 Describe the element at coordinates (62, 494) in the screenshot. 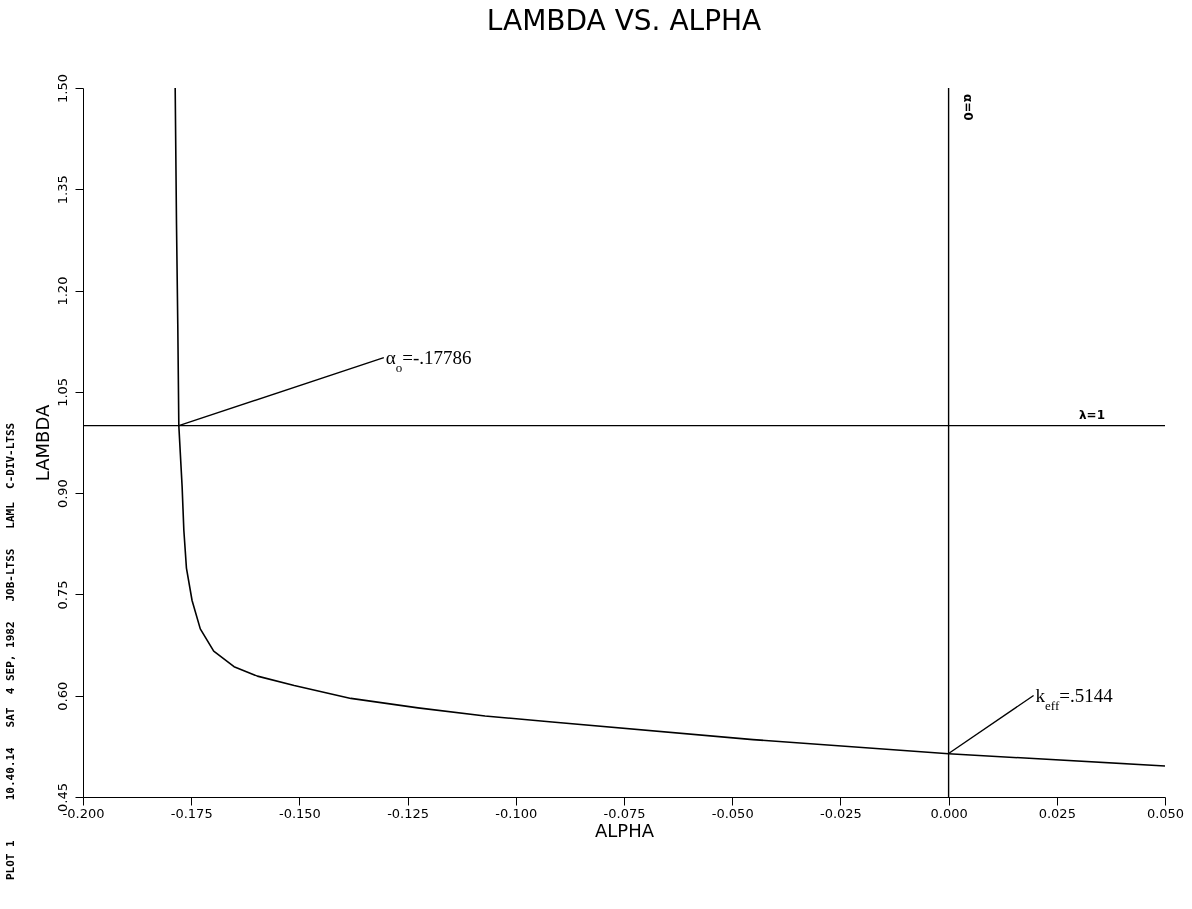

I see `y-tick-label: 0.90` at that location.